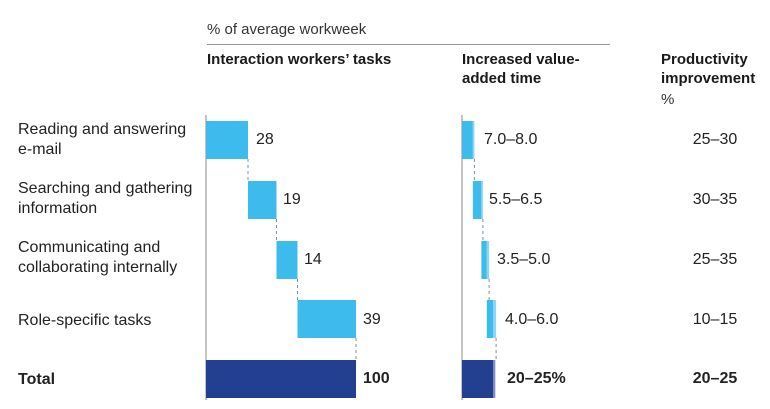  I want to click on row-label: Searching and gathering information, so click(105, 198).